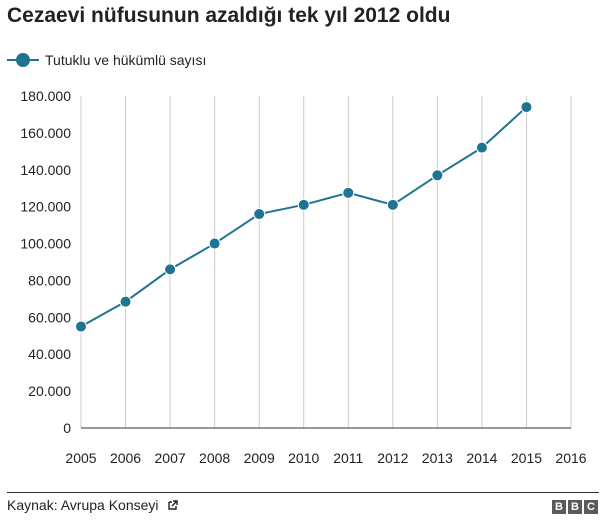  I want to click on x-tick-label: 2009, so click(259, 458).